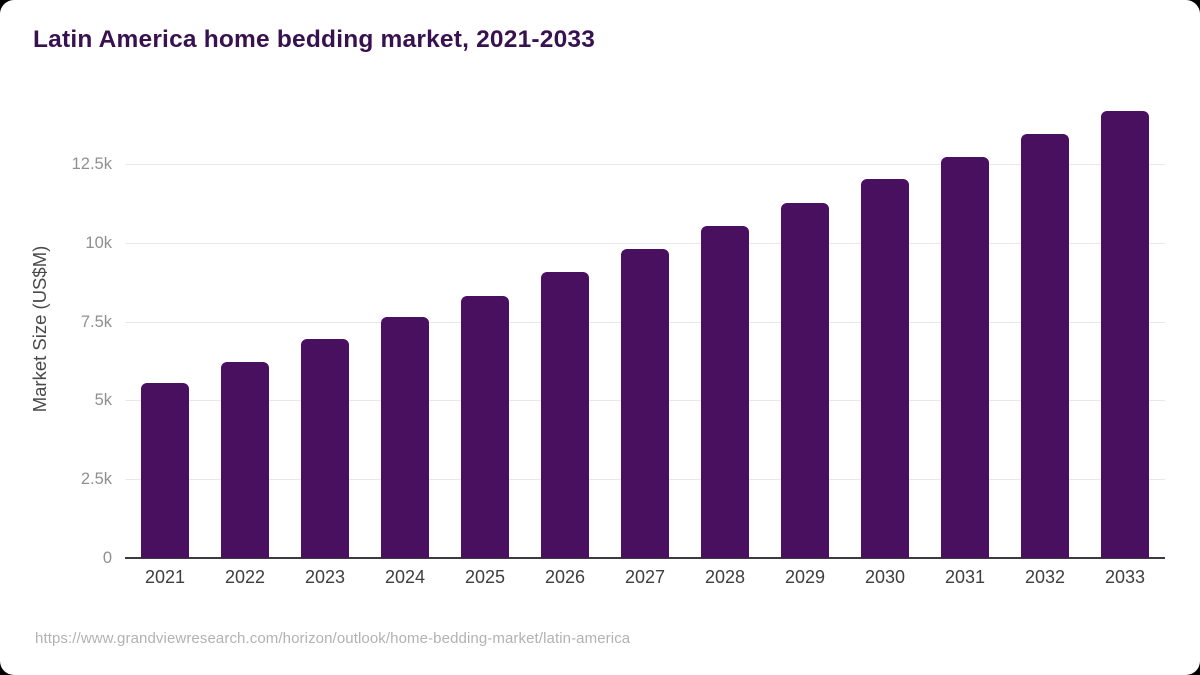 The height and width of the screenshot is (675, 1200). I want to click on bar-2033, so click(1125, 334).